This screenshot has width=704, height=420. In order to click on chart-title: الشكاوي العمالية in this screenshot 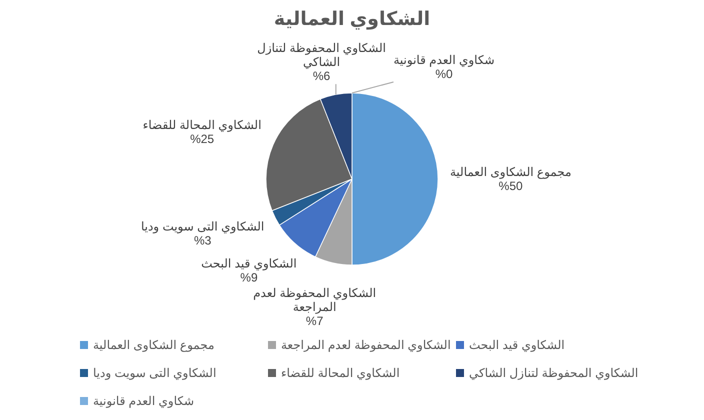, I will do `click(352, 19)`.